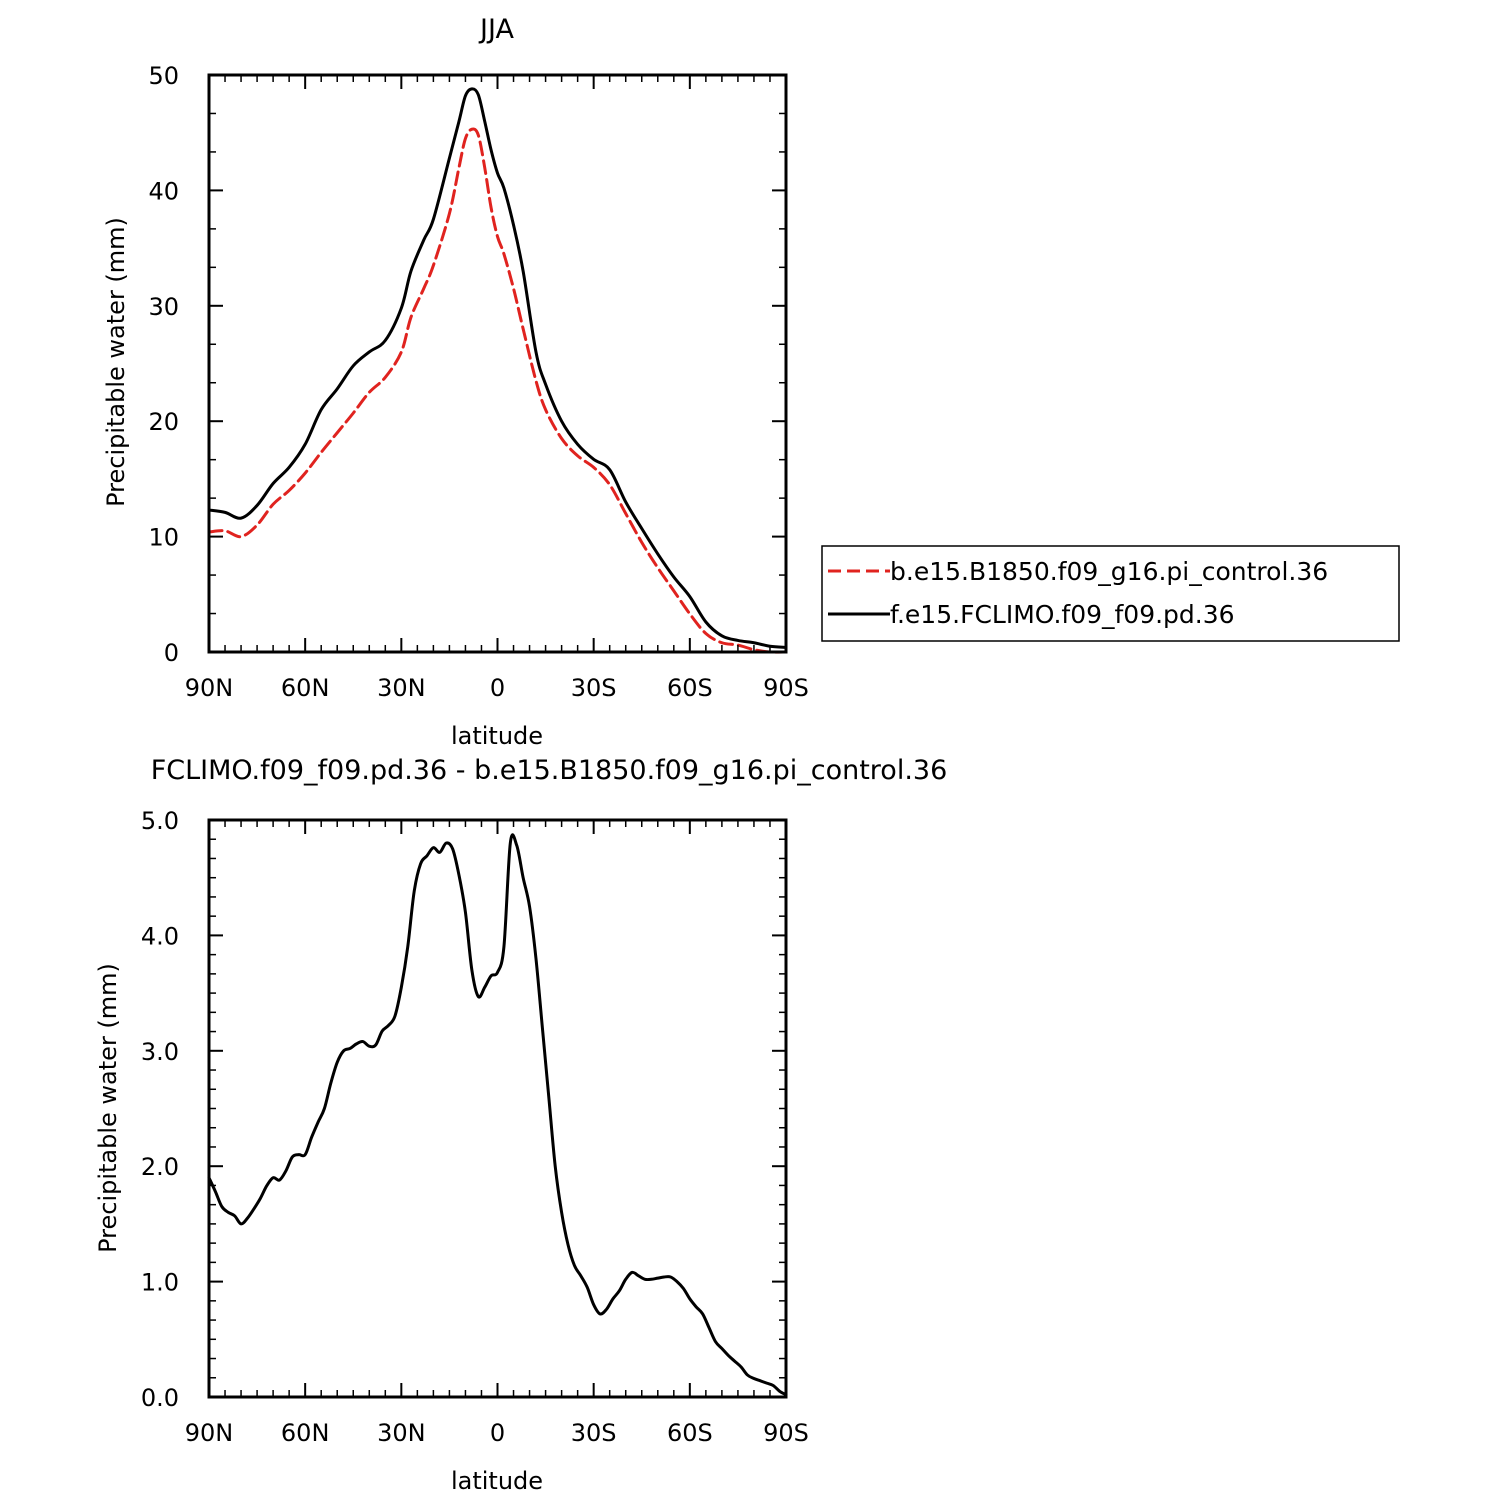 This screenshot has width=1502, height=1502. What do you see at coordinates (497, 390) in the screenshot?
I see `series-line-b1850` at bounding box center [497, 390].